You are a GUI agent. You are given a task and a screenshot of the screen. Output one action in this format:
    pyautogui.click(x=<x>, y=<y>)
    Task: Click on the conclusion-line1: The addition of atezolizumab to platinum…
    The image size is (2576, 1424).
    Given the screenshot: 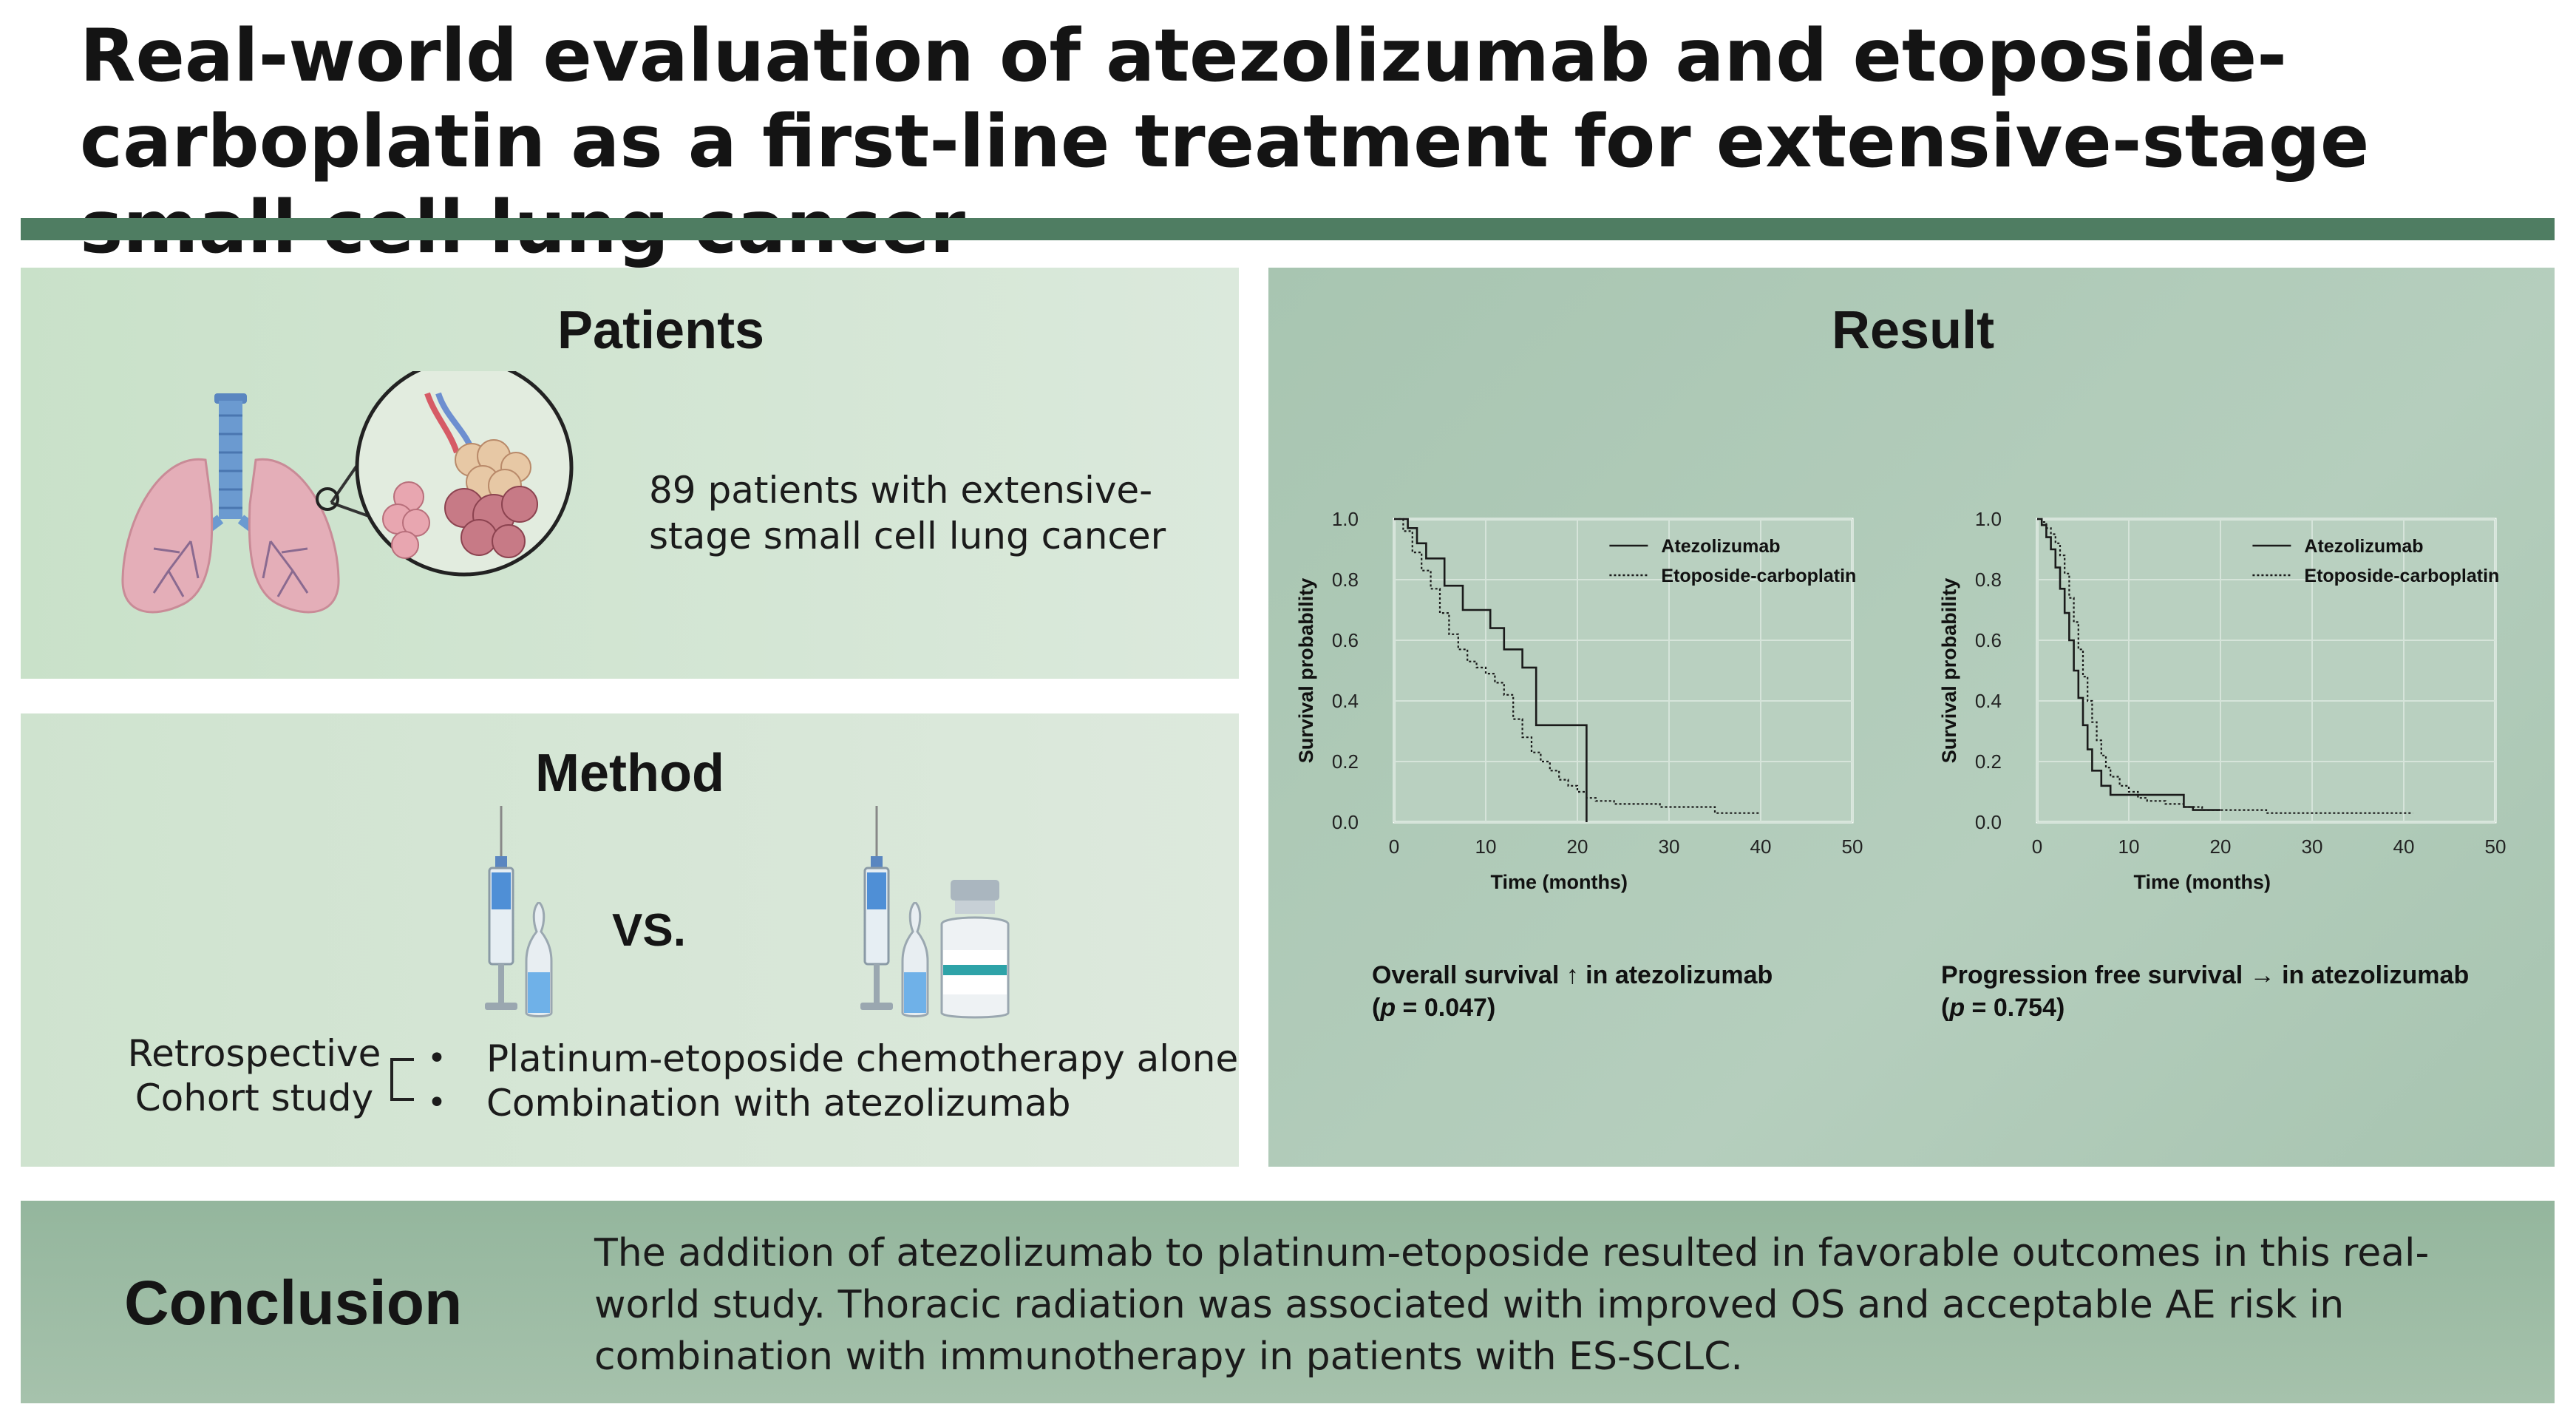 What is the action you would take?
    pyautogui.click(x=1512, y=1253)
    